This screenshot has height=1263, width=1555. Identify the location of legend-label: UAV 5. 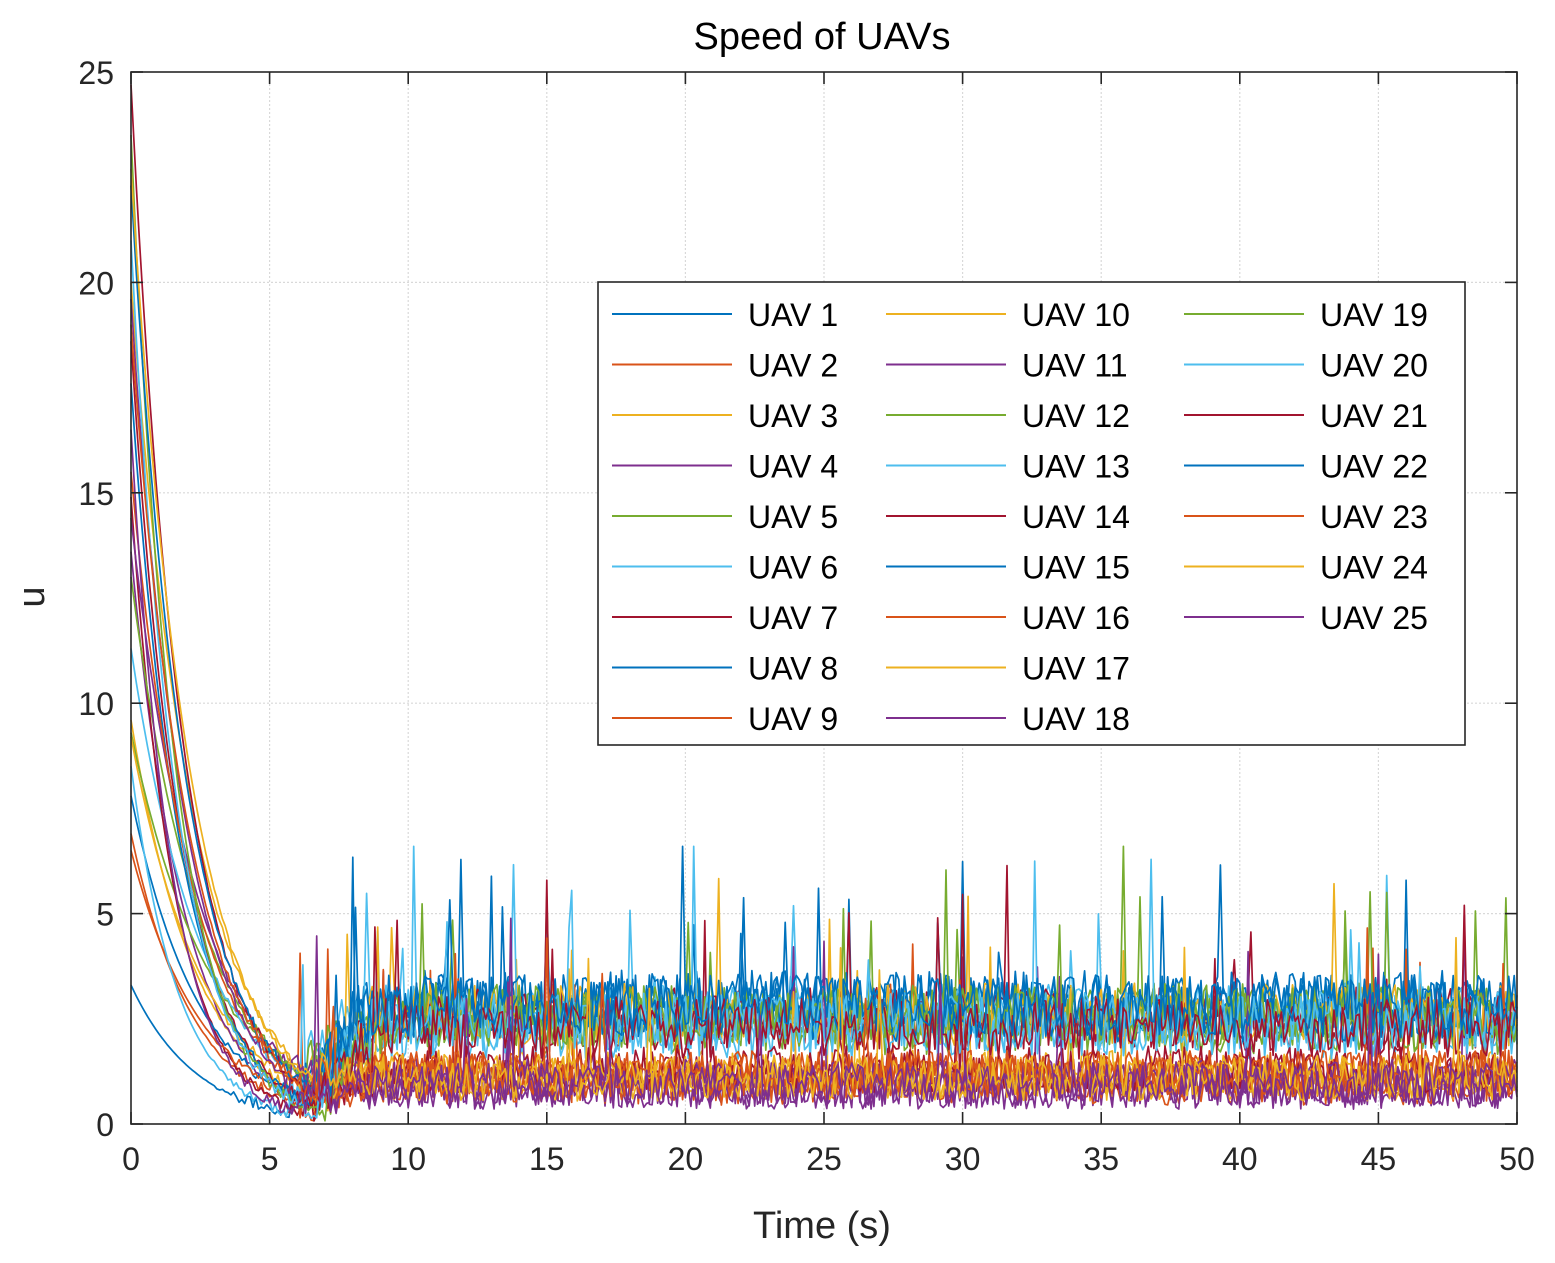
(793, 517).